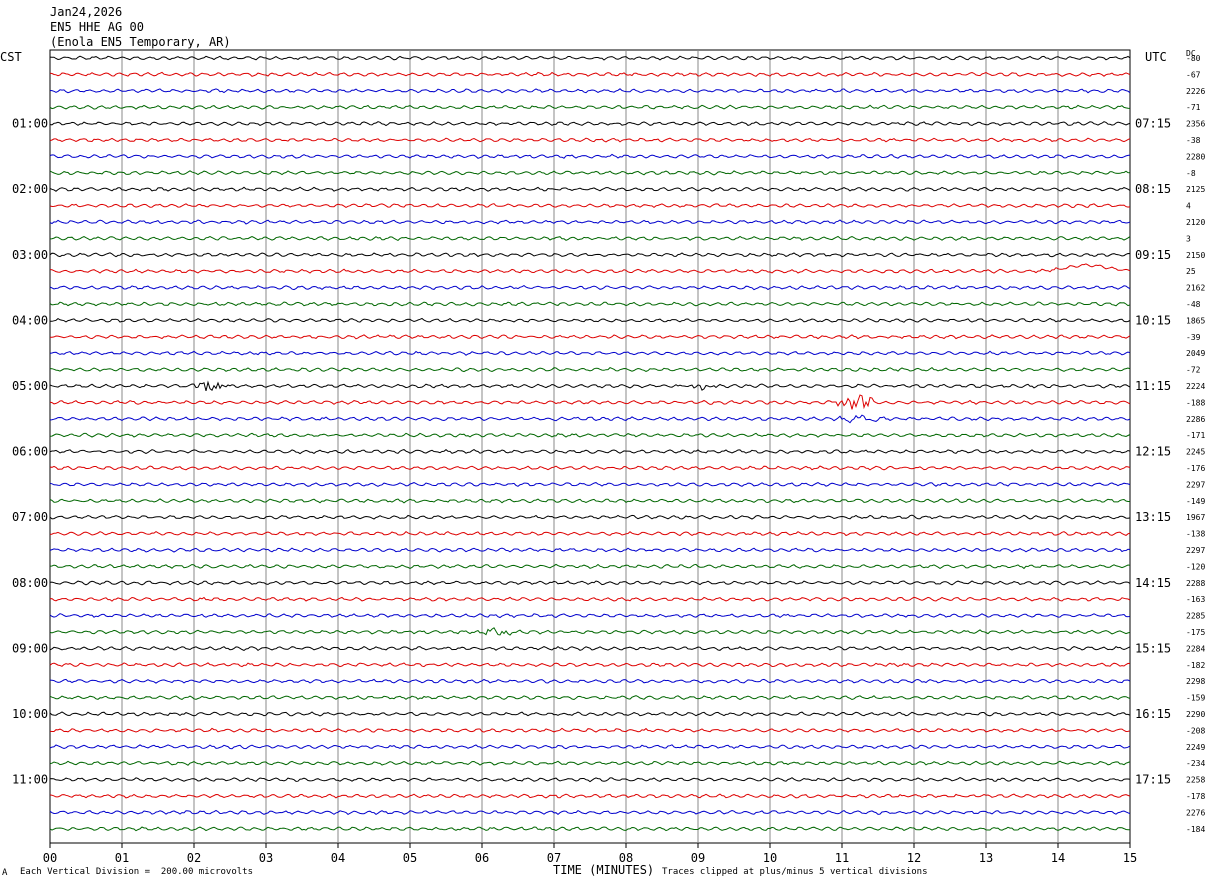 The width and height of the screenshot is (1210, 886). What do you see at coordinates (1193, 304) in the screenshot?
I see `dc-offset-label: -48` at bounding box center [1193, 304].